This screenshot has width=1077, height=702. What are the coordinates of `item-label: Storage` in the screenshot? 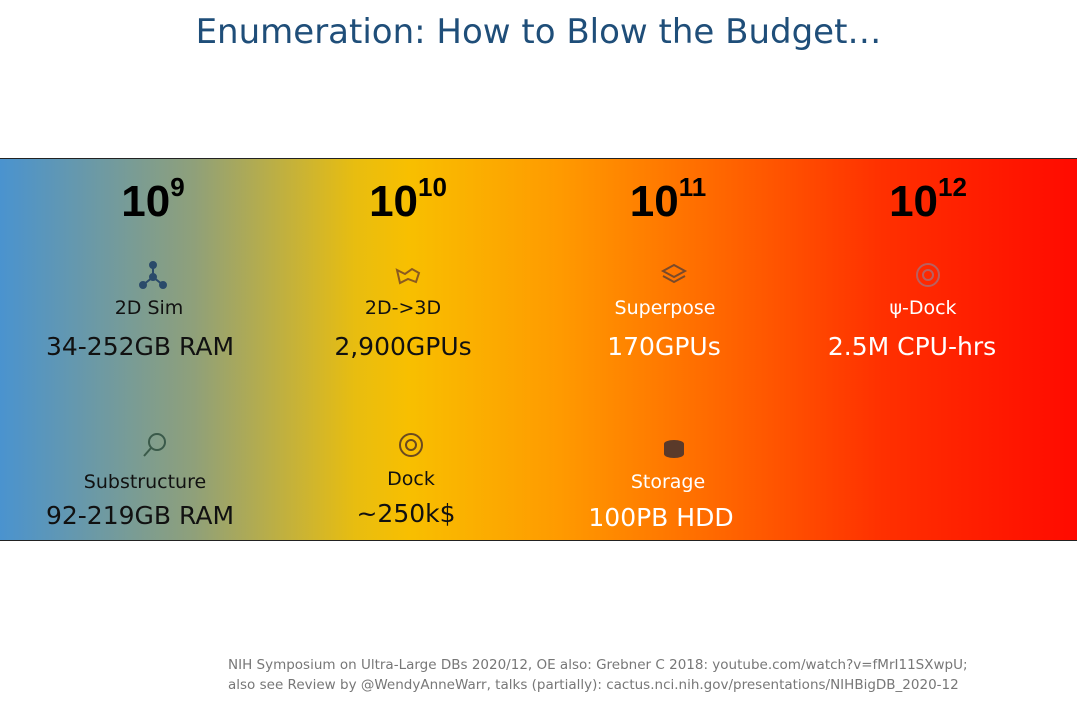 It's located at (668, 482).